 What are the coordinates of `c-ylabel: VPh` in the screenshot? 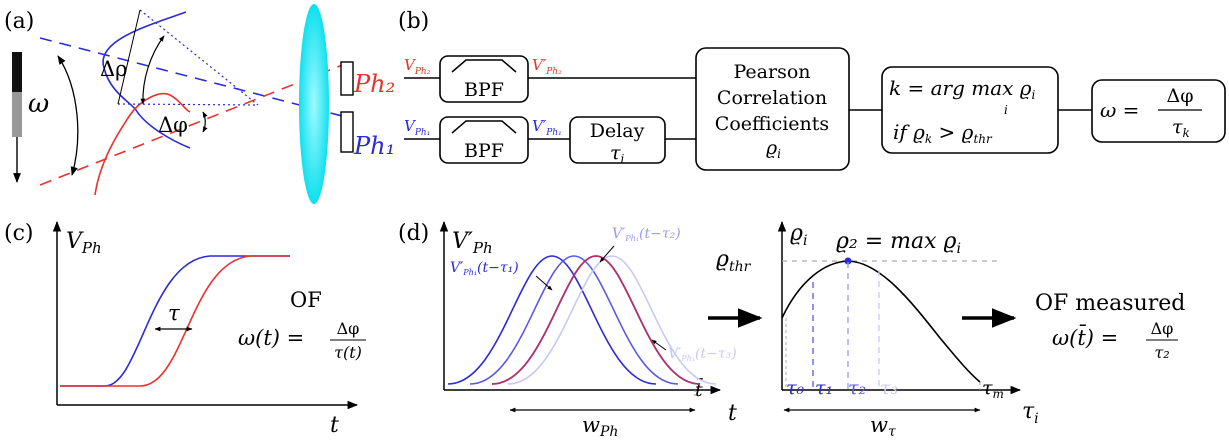 It's located at (84, 243).